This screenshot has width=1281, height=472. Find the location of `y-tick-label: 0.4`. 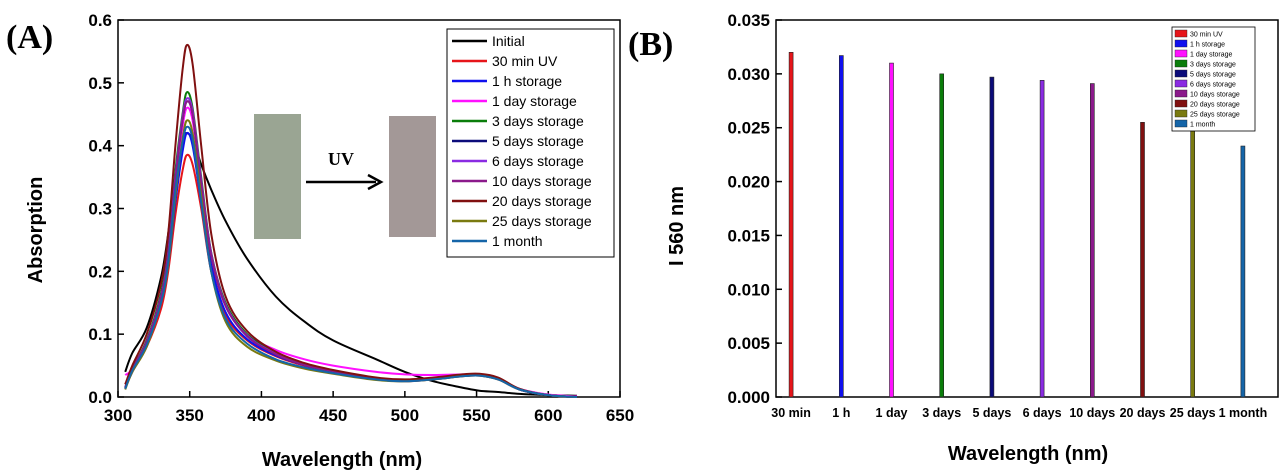

y-tick-label: 0.4 is located at coordinates (100, 146).